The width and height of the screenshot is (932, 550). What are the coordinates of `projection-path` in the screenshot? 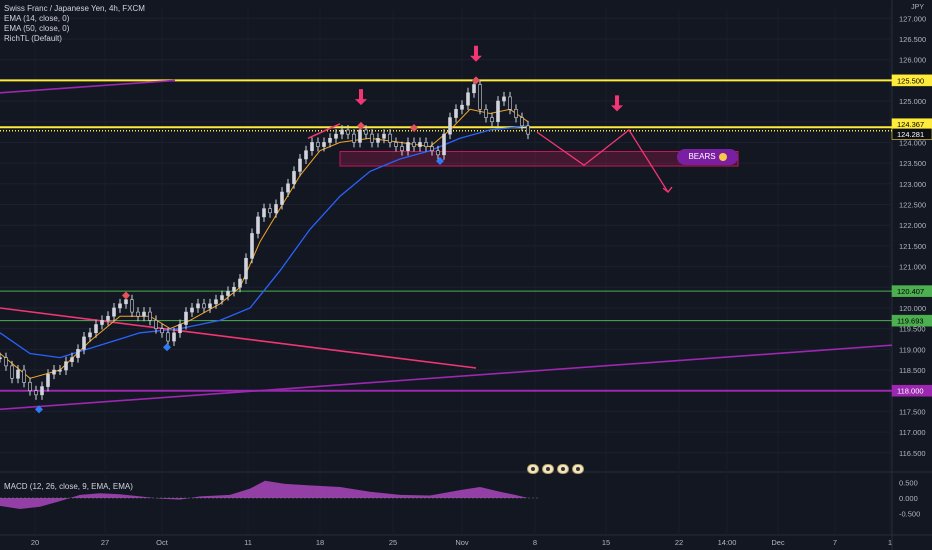 It's located at (604, 161).